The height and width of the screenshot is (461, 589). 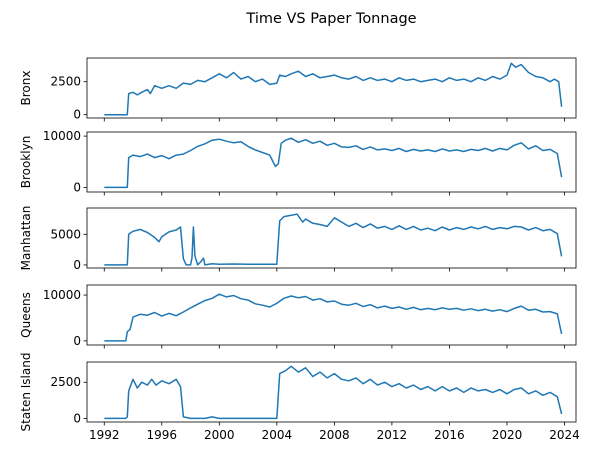 I want to click on y-axis-label: Brooklyn, so click(x=26, y=162).